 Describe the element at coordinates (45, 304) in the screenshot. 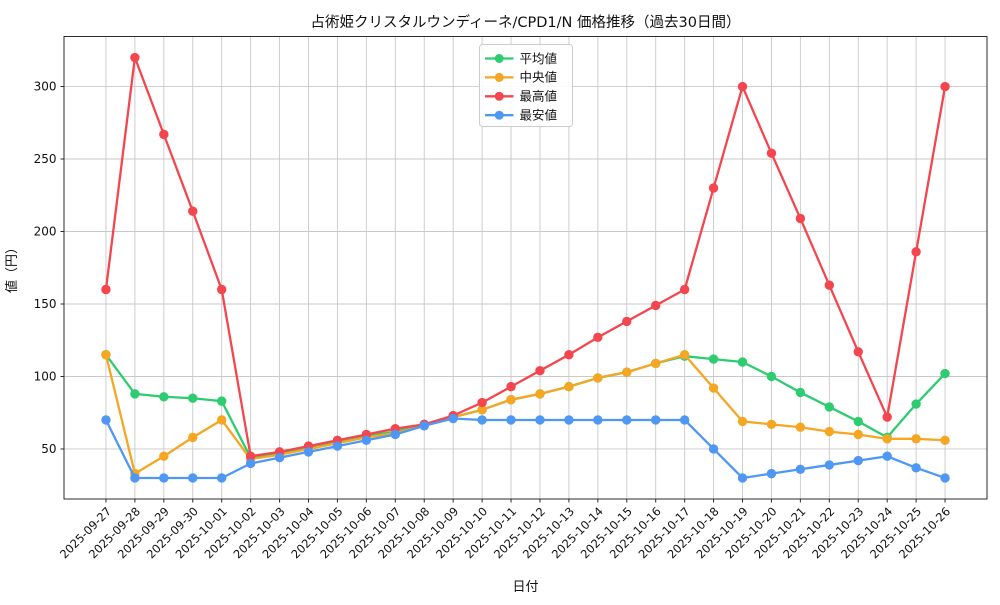

I see `y-tick-label: 150` at that location.